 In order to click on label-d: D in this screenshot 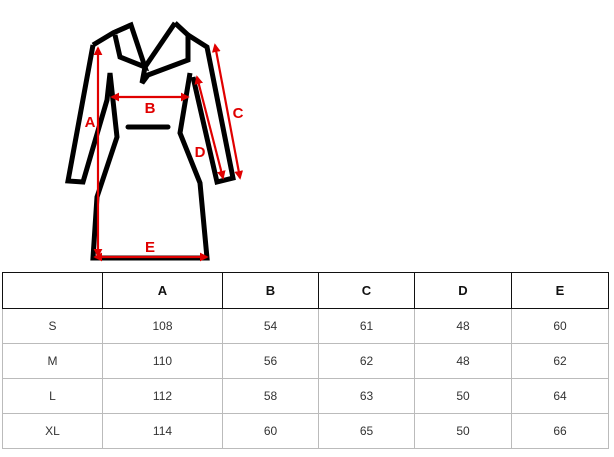, I will do `click(200, 152)`.